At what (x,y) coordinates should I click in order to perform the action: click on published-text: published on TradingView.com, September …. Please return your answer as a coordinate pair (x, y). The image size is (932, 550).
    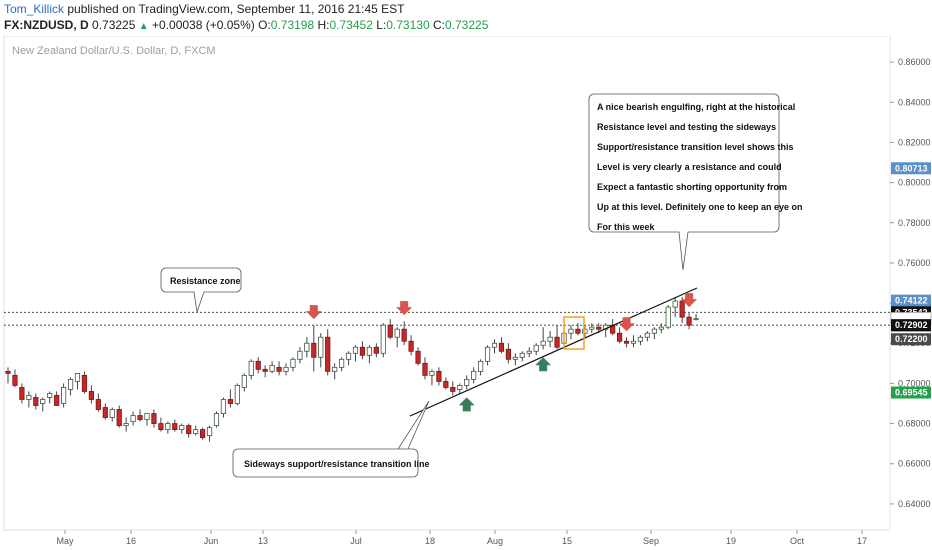
    Looking at the image, I should click on (236, 9).